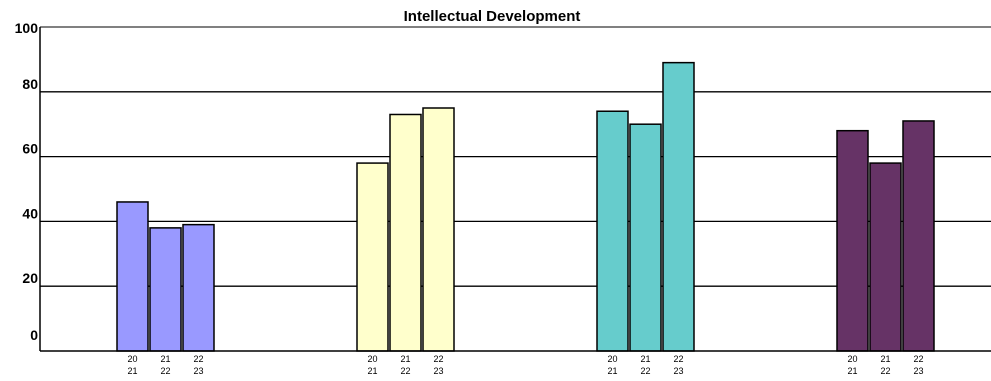  What do you see at coordinates (30, 278) in the screenshot?
I see `y-tick-label: 20` at bounding box center [30, 278].